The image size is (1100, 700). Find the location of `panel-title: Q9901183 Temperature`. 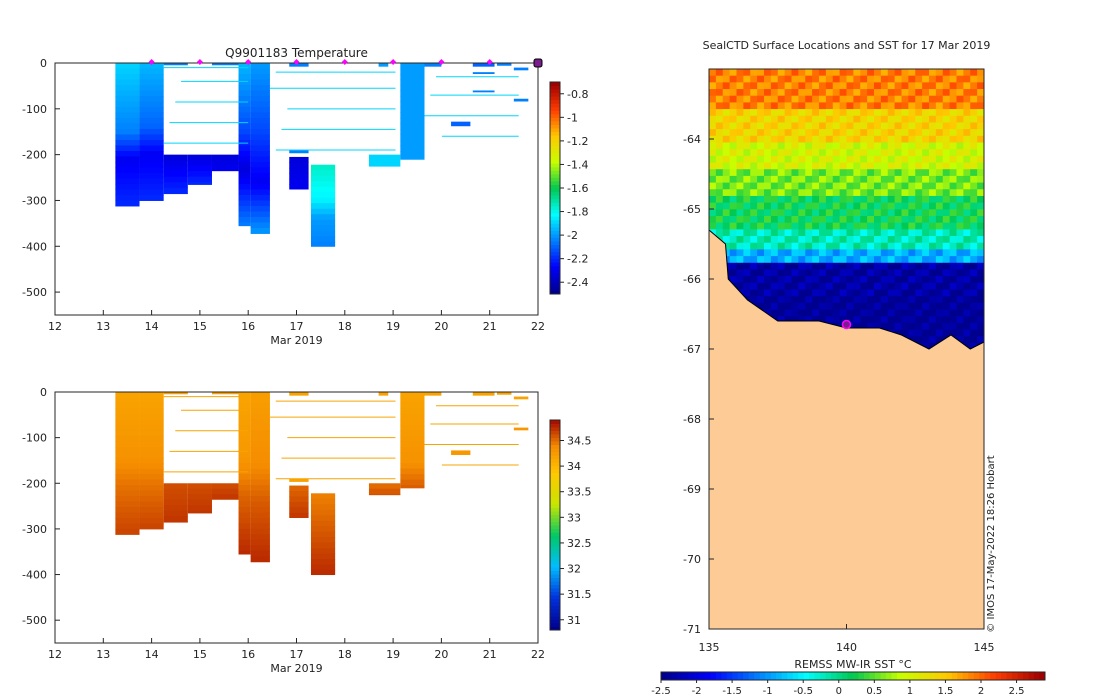

panel-title: Q9901183 Temperature is located at coordinates (296, 53).